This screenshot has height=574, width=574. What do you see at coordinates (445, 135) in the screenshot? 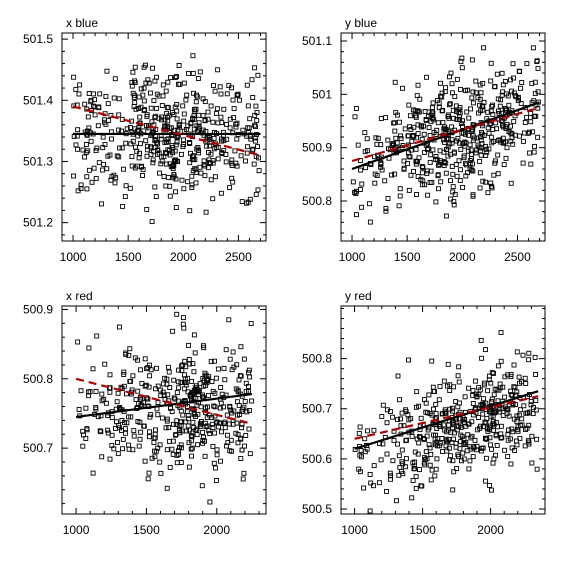
I see `scatter-points` at bounding box center [445, 135].